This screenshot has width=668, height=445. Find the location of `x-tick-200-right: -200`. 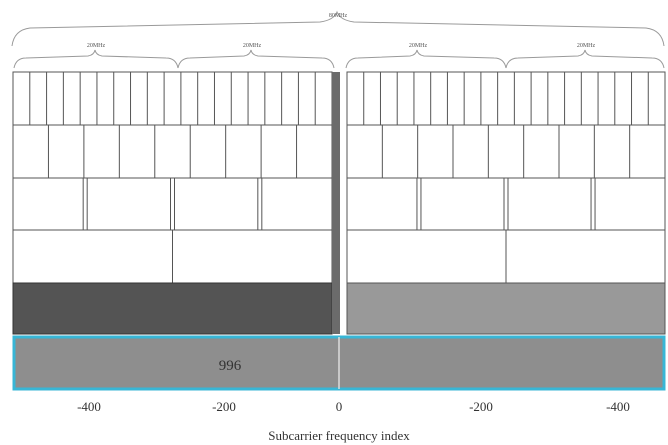

x-tick-200-right: -200 is located at coordinates (481, 406).